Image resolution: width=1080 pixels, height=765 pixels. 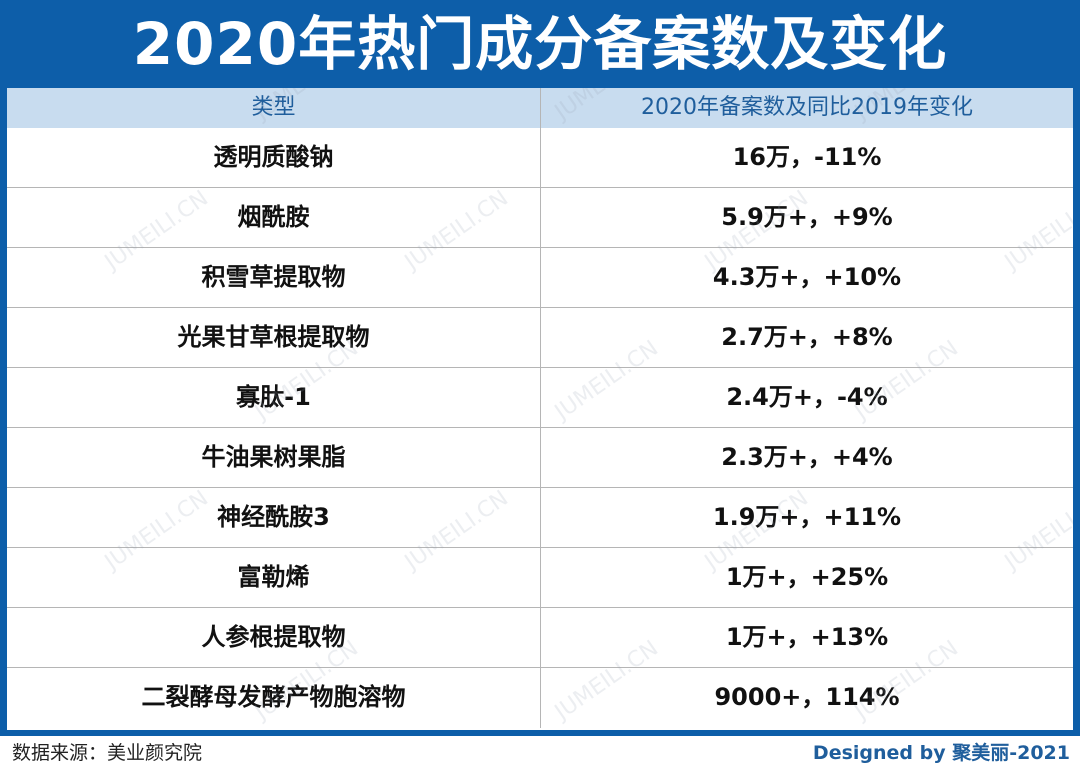 I want to click on cell-count-change: 5.9万+，+9%, so click(x=807, y=217).